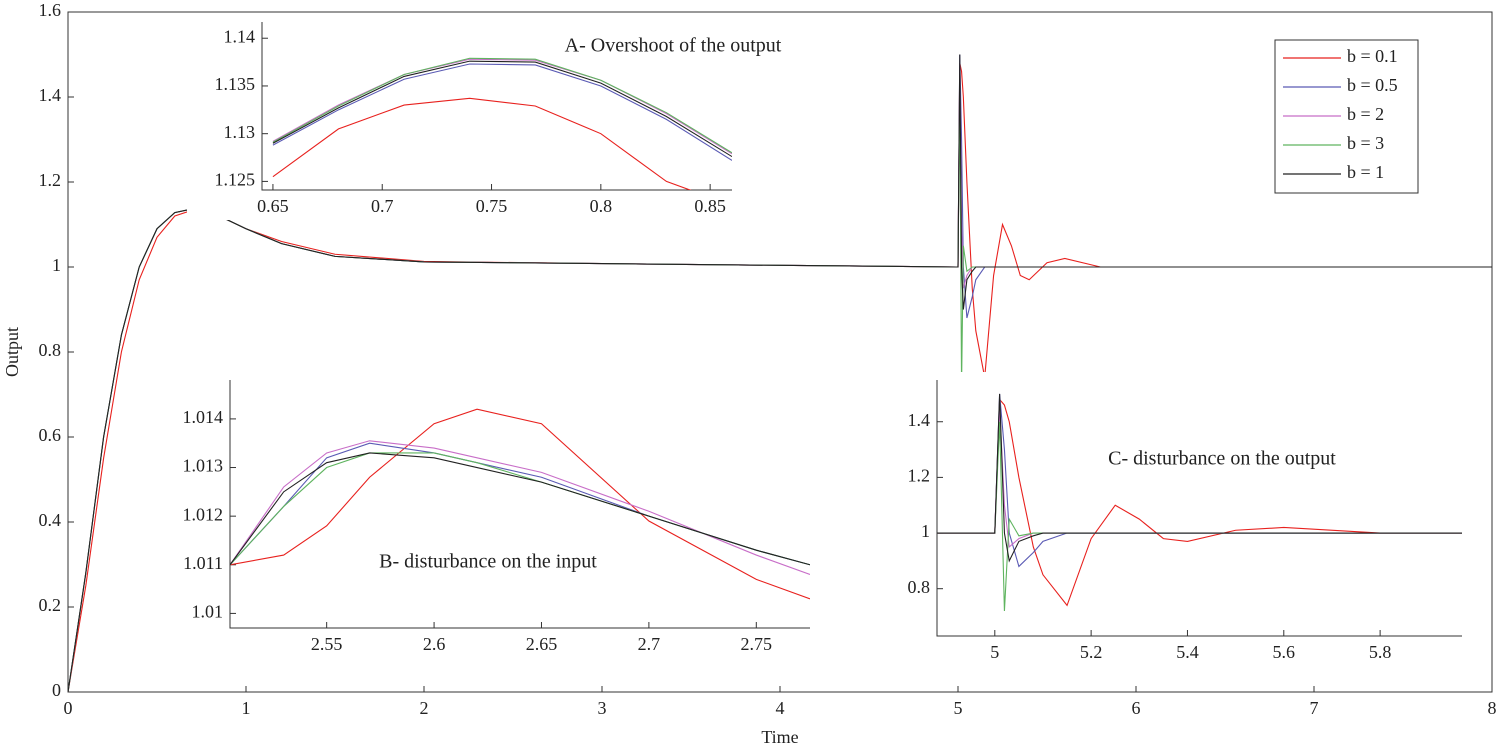 The image size is (1500, 751). Describe the element at coordinates (1091, 652) in the screenshot. I see `x-tick-label: 5.2` at that location.